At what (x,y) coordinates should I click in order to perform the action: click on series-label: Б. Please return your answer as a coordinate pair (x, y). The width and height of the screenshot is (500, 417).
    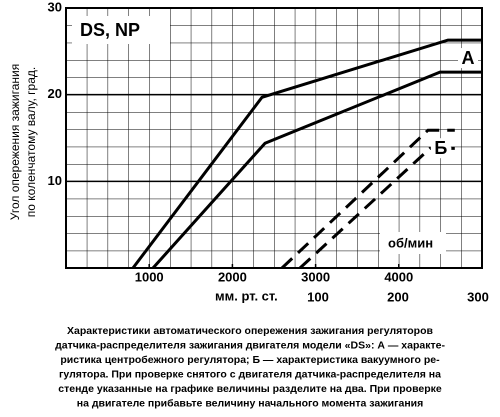
    Looking at the image, I should click on (440, 148).